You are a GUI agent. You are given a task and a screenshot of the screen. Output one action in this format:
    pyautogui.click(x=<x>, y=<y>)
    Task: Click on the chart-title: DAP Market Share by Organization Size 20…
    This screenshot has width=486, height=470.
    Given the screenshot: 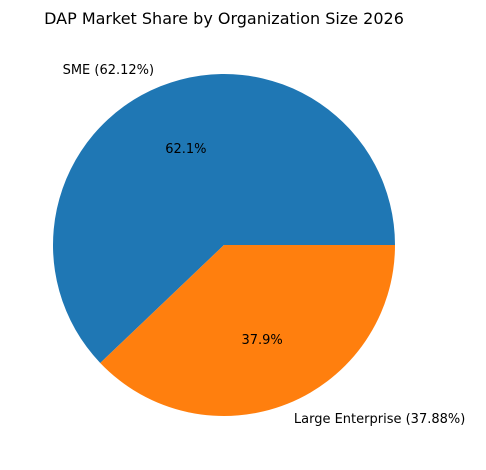 What is the action you would take?
    pyautogui.click(x=224, y=18)
    